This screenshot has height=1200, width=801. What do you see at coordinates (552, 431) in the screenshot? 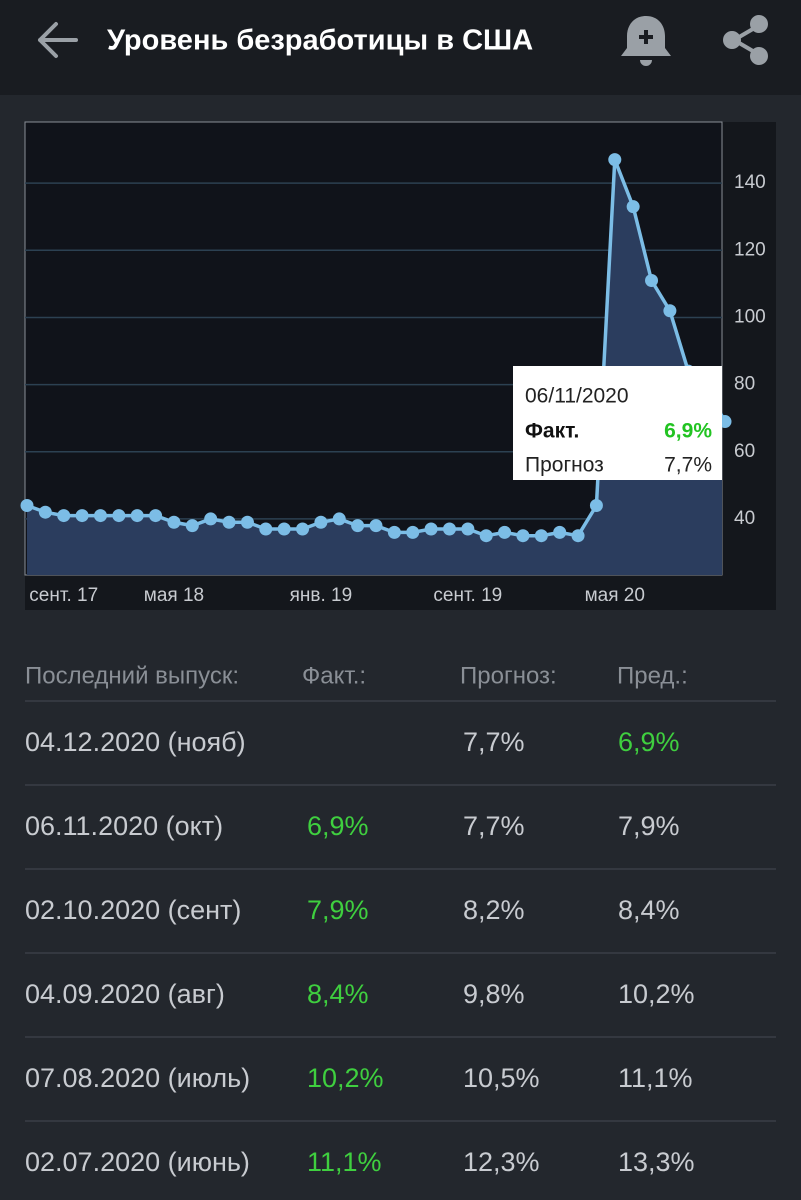
I see `tooltip-actual-label: Факт.` at bounding box center [552, 431].